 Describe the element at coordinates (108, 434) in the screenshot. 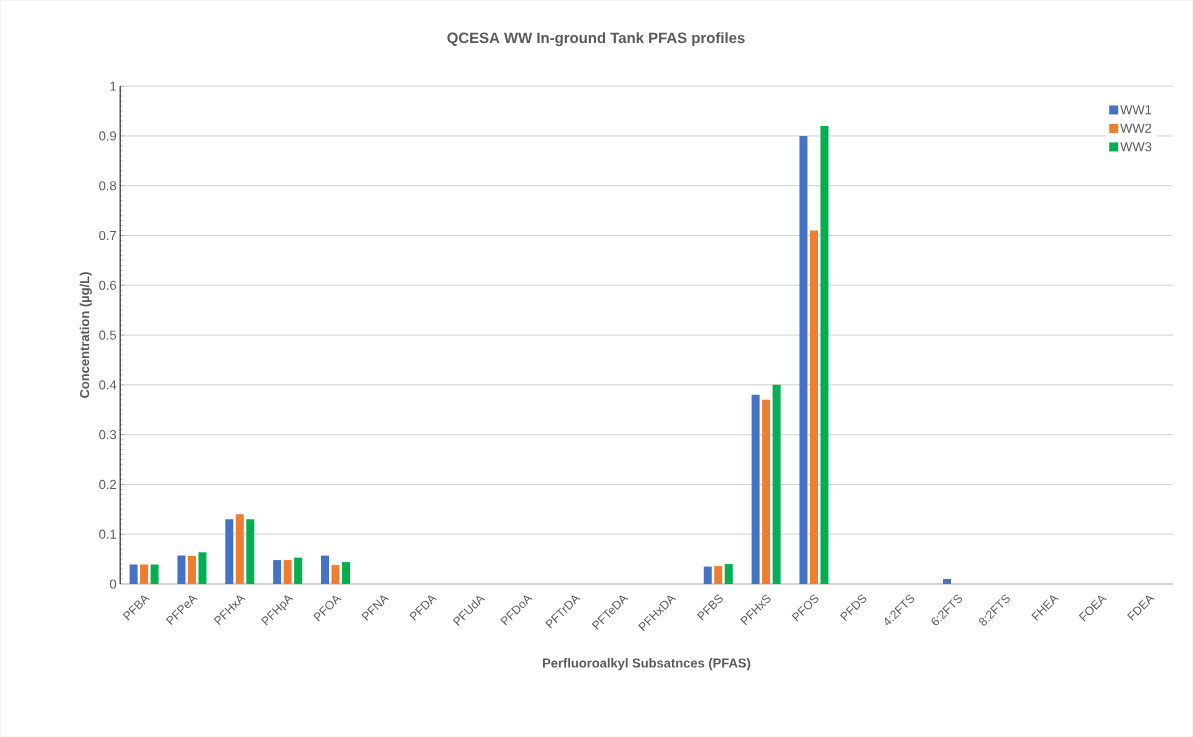

I see `y-tick-label: 0.3` at that location.